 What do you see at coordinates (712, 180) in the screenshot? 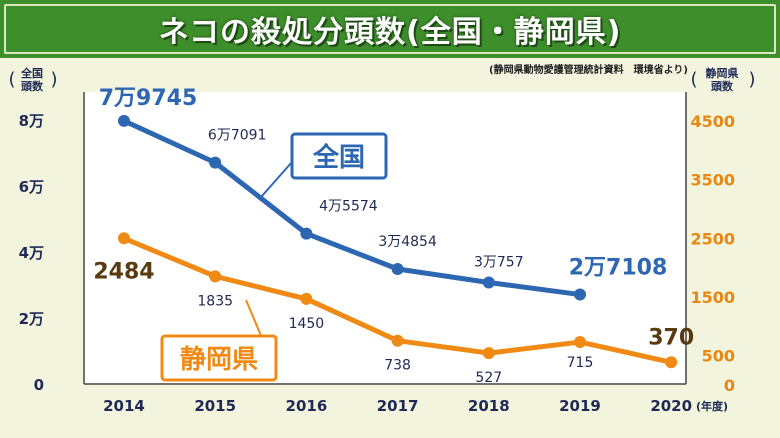
I see `right-tick-label: 3500` at bounding box center [712, 180].